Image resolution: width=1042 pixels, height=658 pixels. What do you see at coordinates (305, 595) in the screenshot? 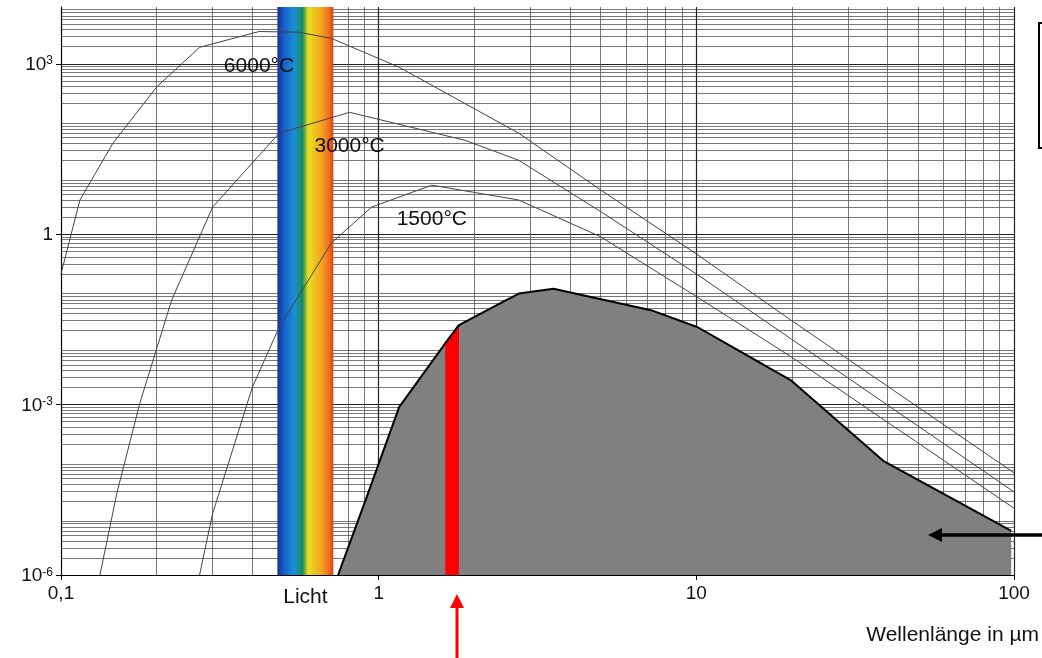
I see `band-label: Licht` at bounding box center [305, 595].